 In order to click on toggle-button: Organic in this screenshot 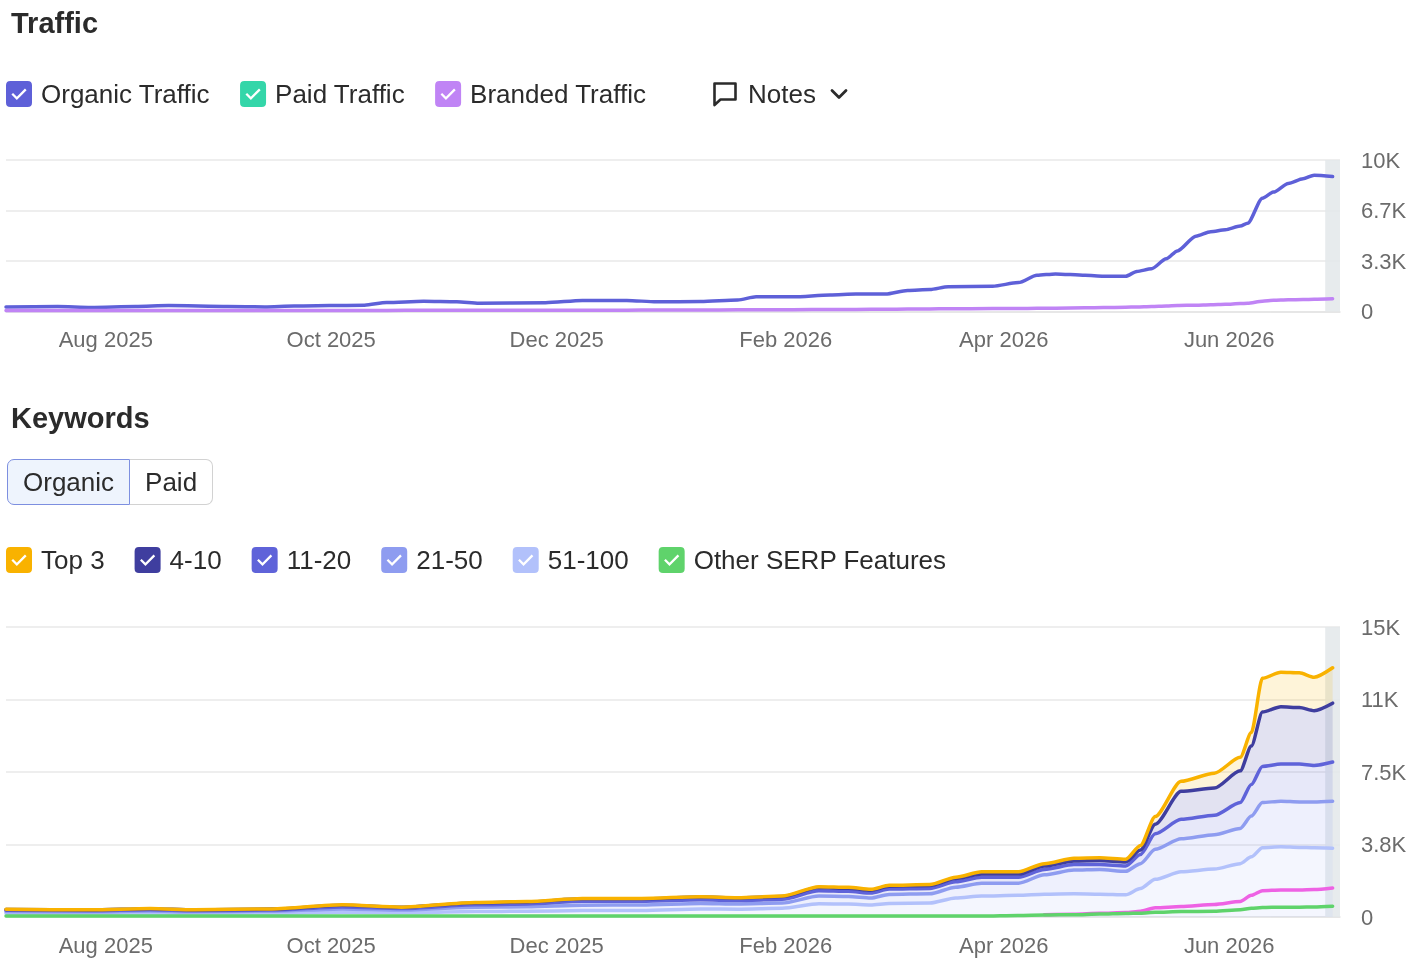, I will do `click(69, 482)`.